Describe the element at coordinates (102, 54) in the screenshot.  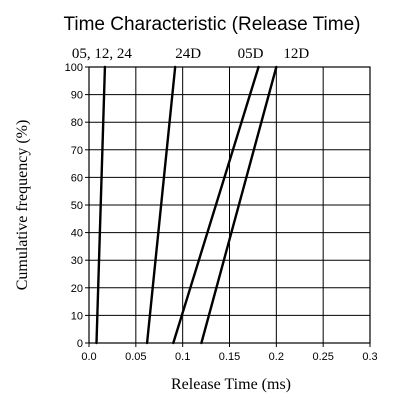
I see `series-label: 05, 12, 24` at that location.